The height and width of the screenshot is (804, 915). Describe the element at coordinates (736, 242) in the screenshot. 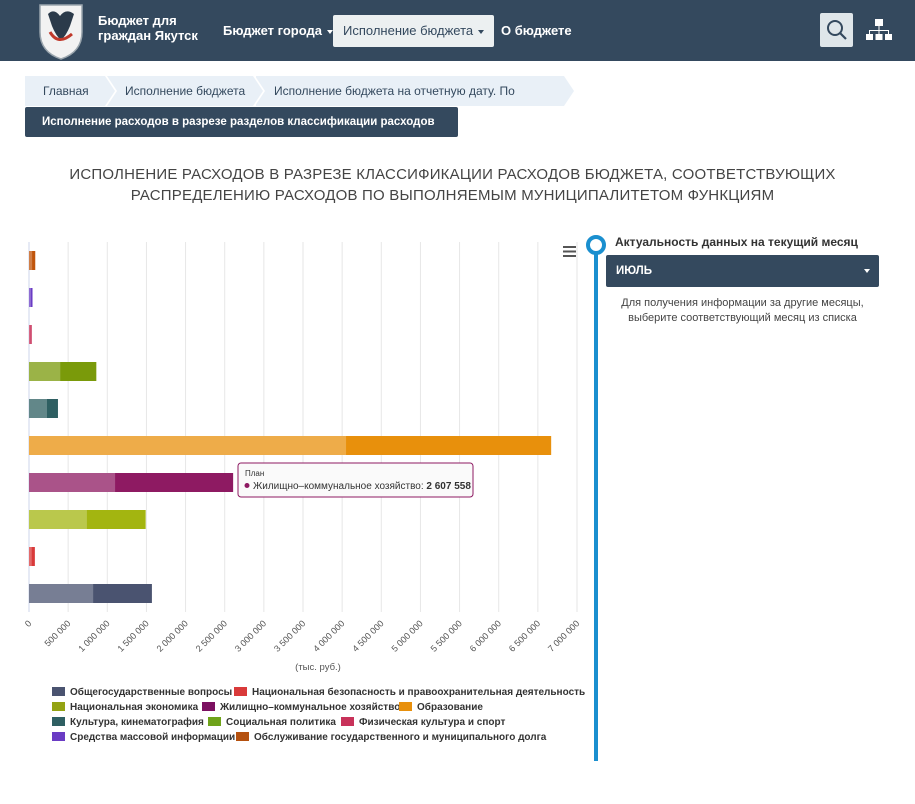

I see `data-actuality-title: Актуальность данных на текущий месяц` at that location.